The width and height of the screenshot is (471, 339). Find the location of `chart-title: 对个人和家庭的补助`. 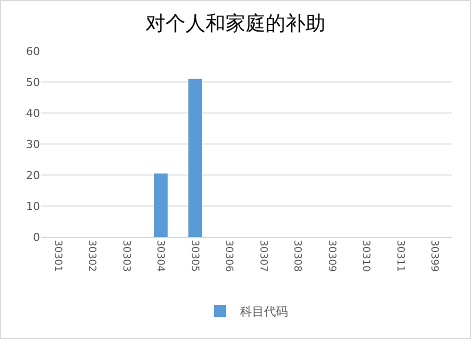

chart-title: 对个人和家庭的补助 is located at coordinates (236, 23).